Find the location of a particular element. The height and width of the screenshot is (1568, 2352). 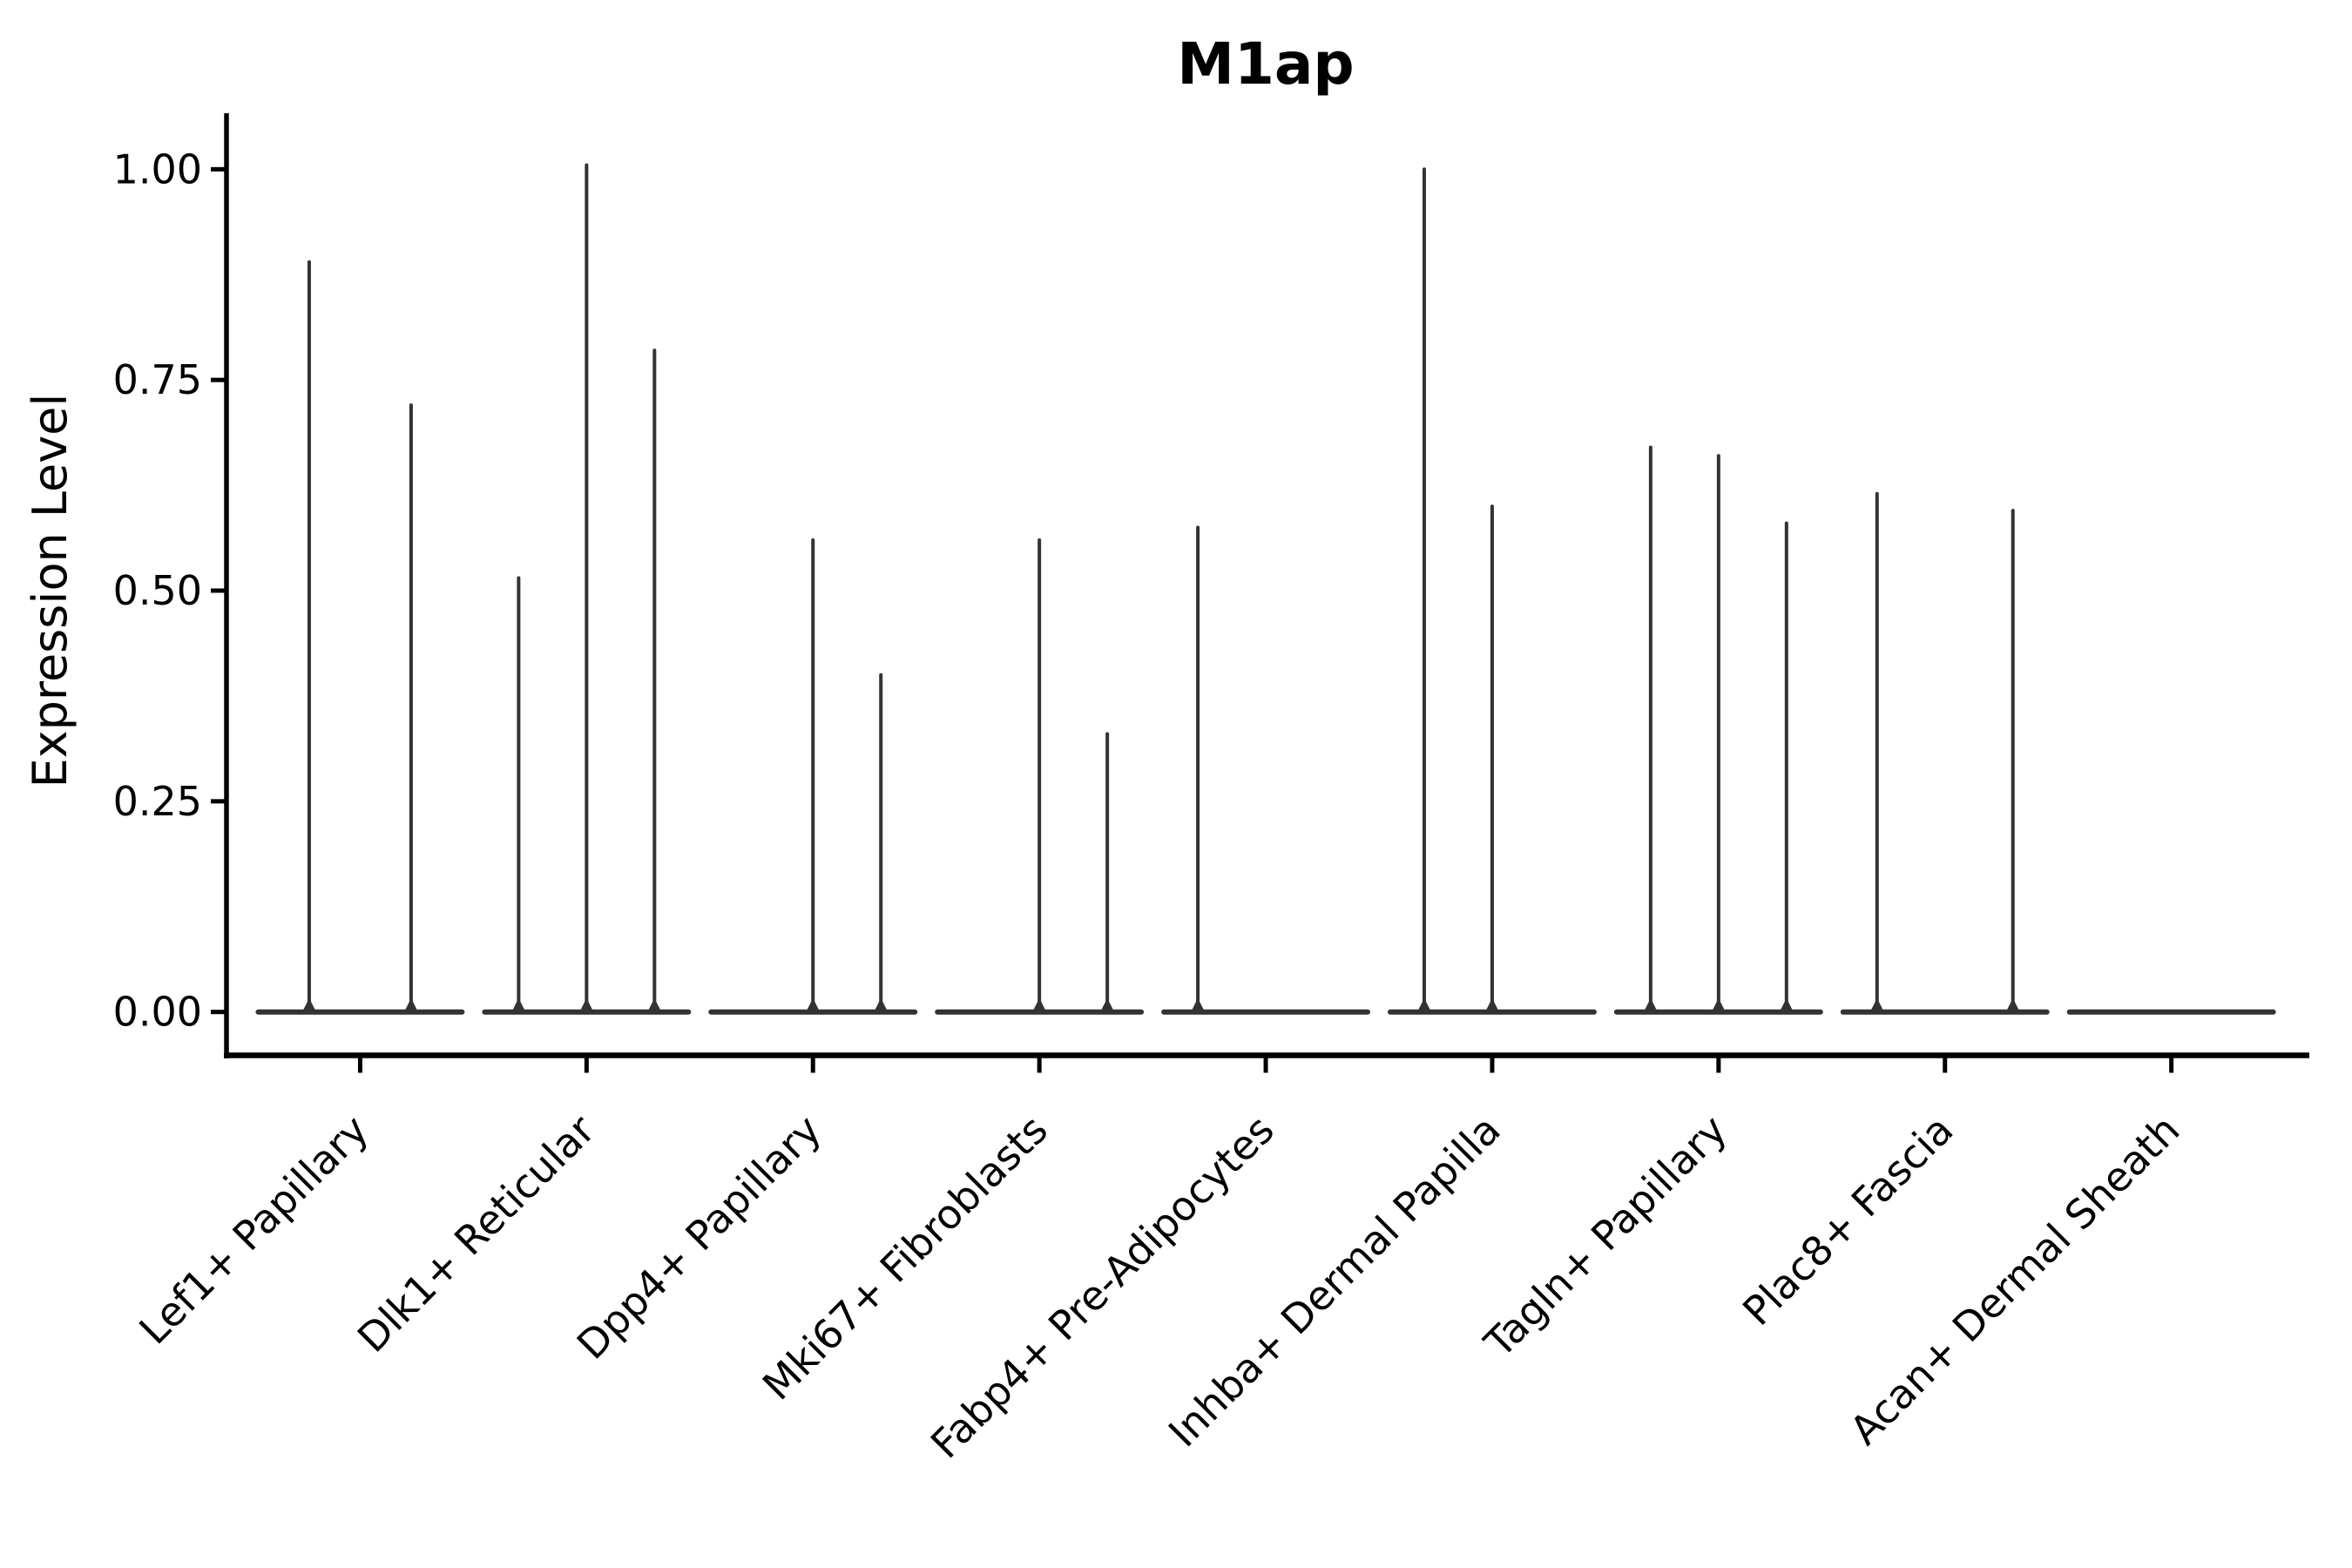

y-tick-label: 1.00 is located at coordinates (157, 169).